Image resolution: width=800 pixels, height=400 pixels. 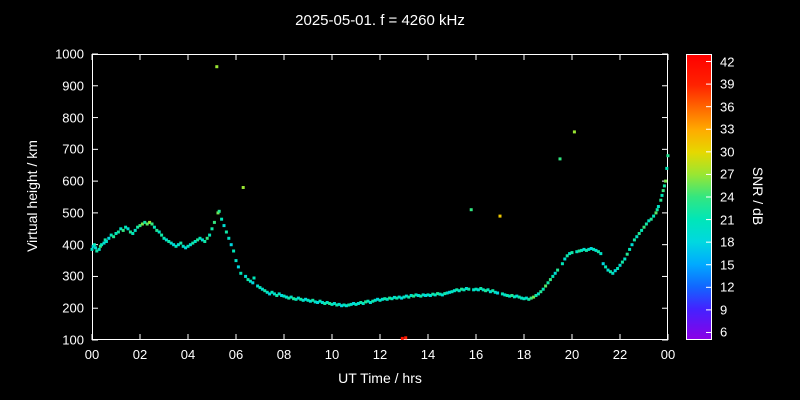 I want to click on colorbar-tick-label: 18, so click(x=727, y=242).